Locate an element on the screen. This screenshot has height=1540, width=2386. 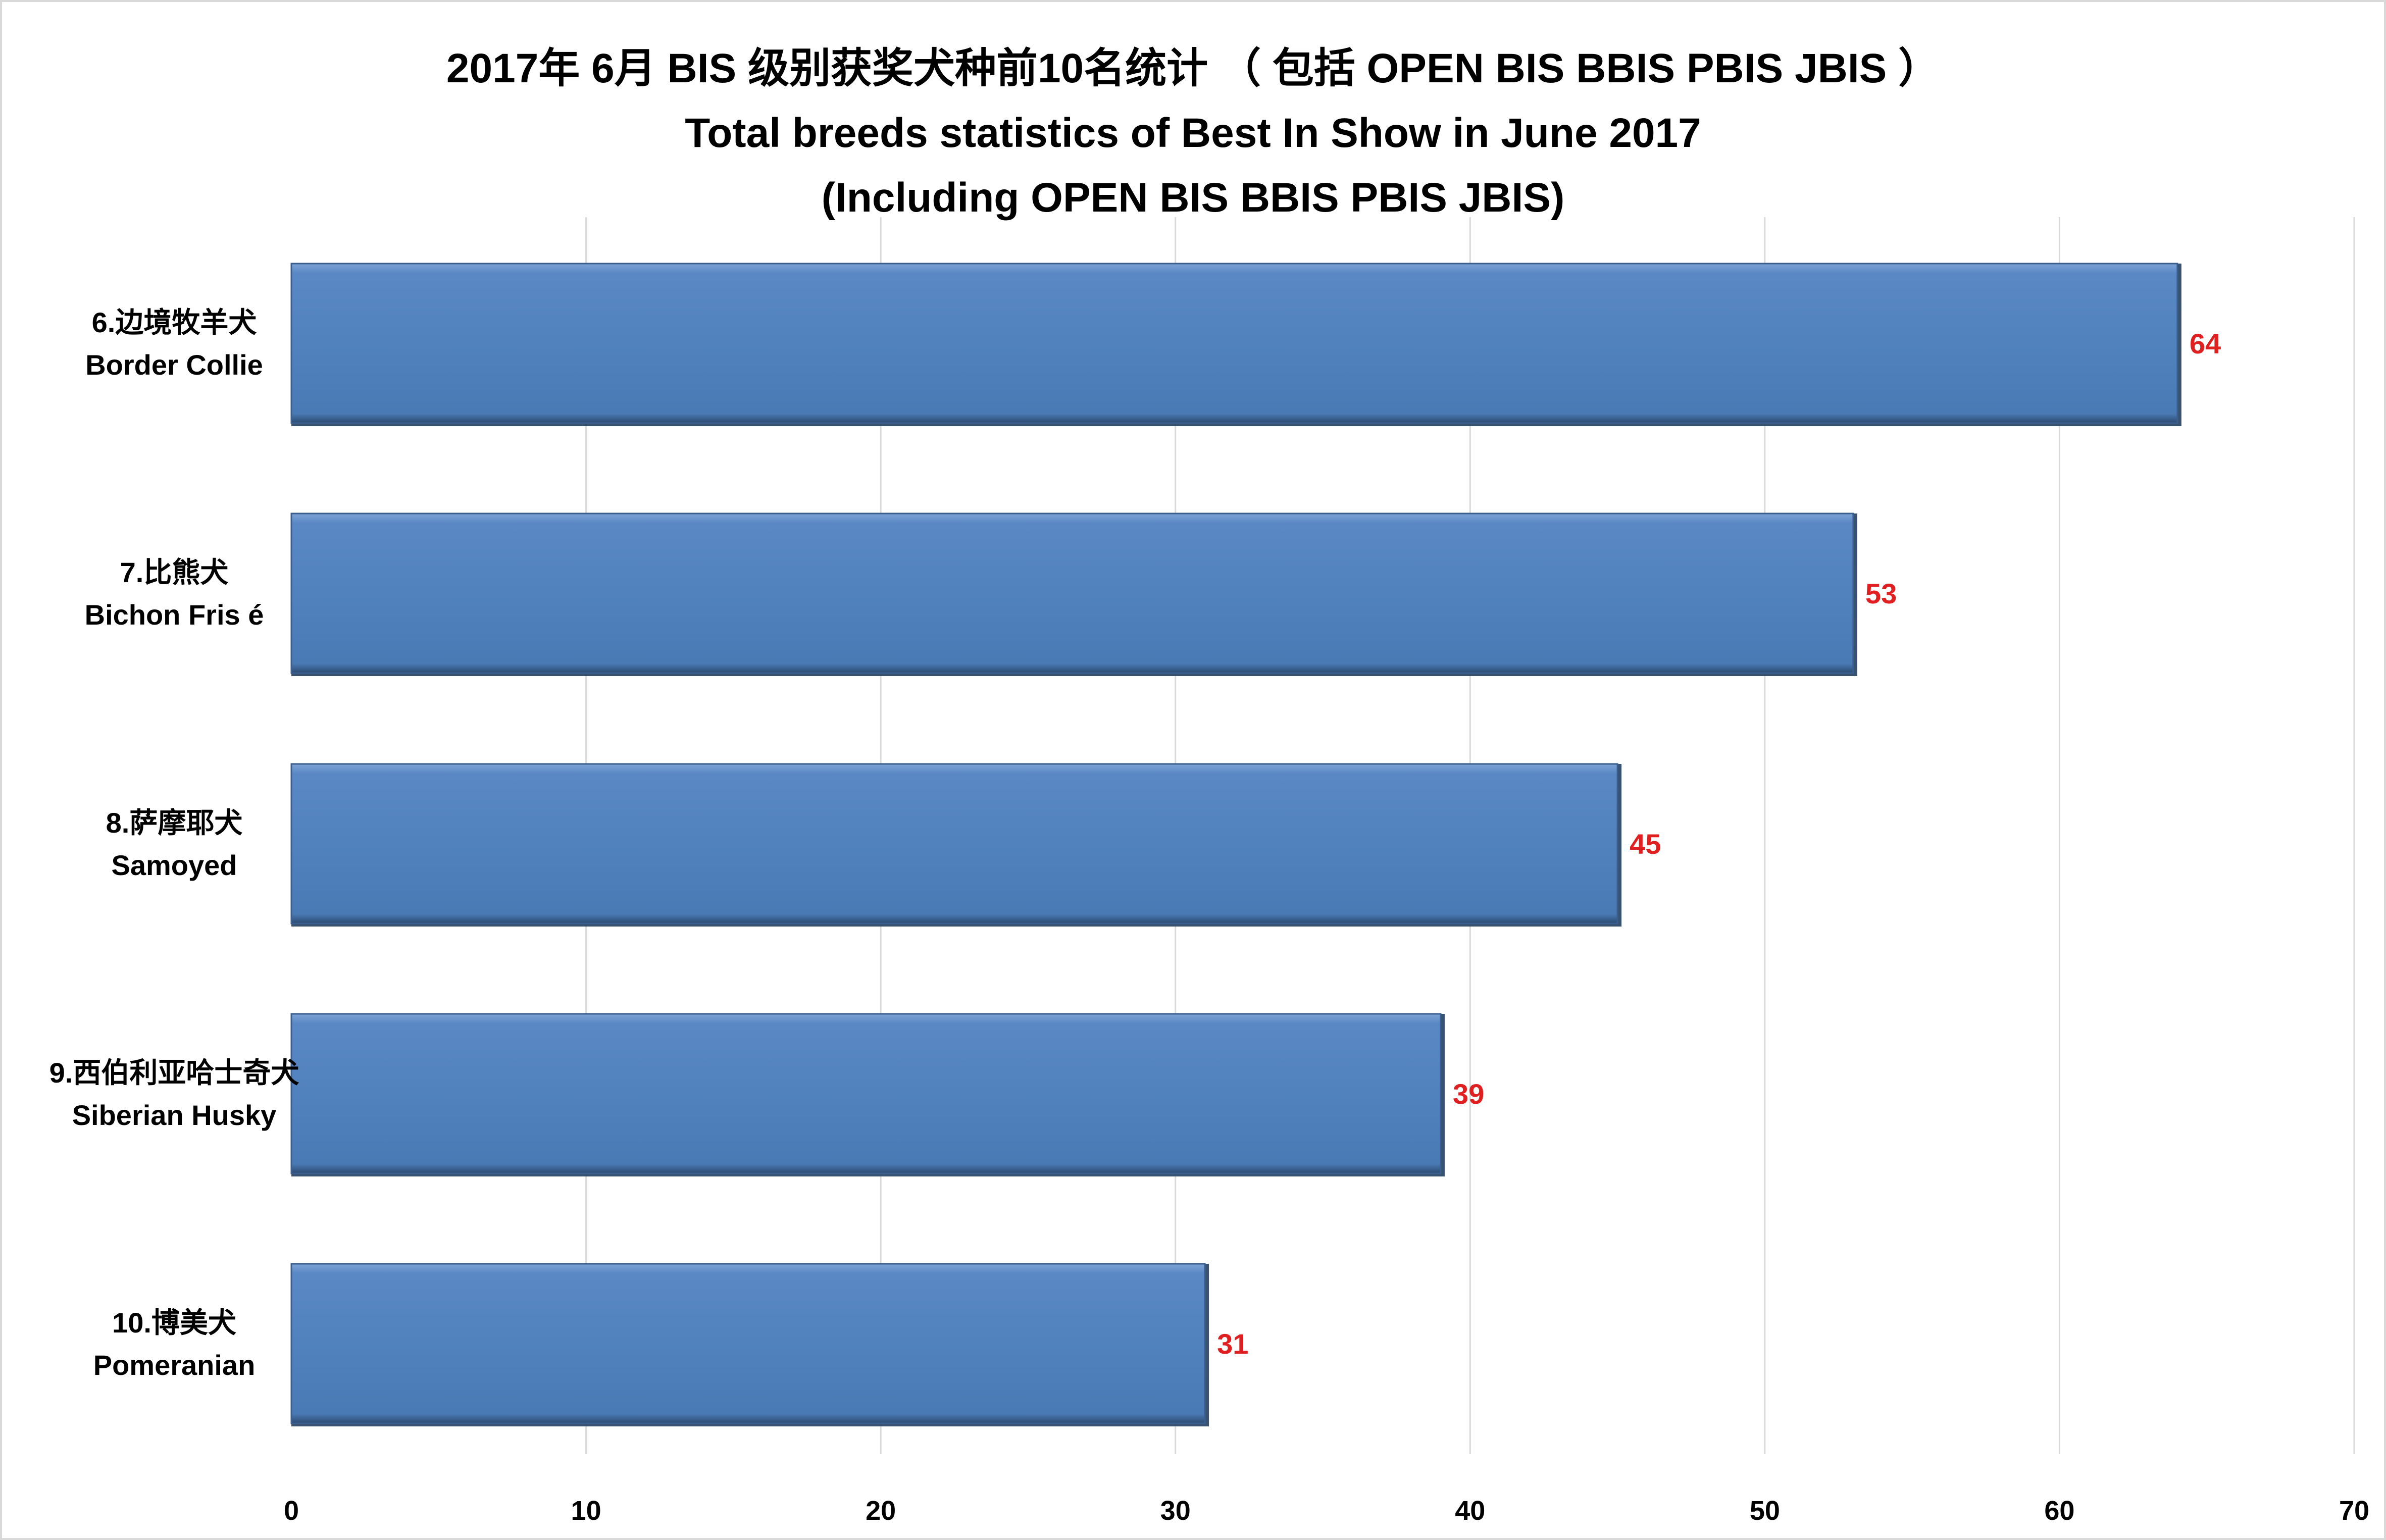
x-tick-label: 70 is located at coordinates (2354, 1511).